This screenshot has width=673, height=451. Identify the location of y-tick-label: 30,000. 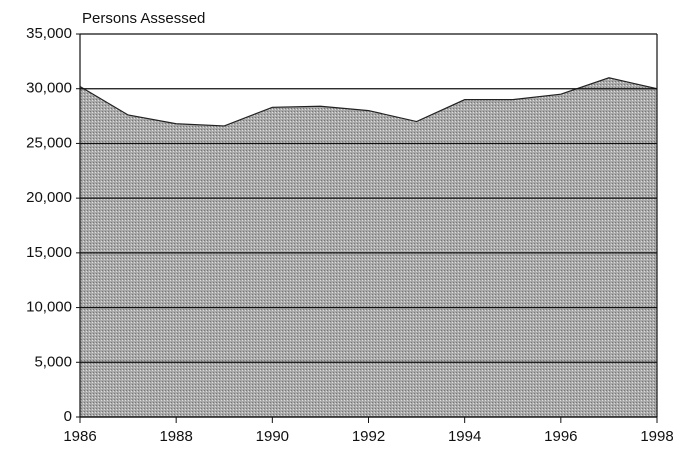
(49, 88).